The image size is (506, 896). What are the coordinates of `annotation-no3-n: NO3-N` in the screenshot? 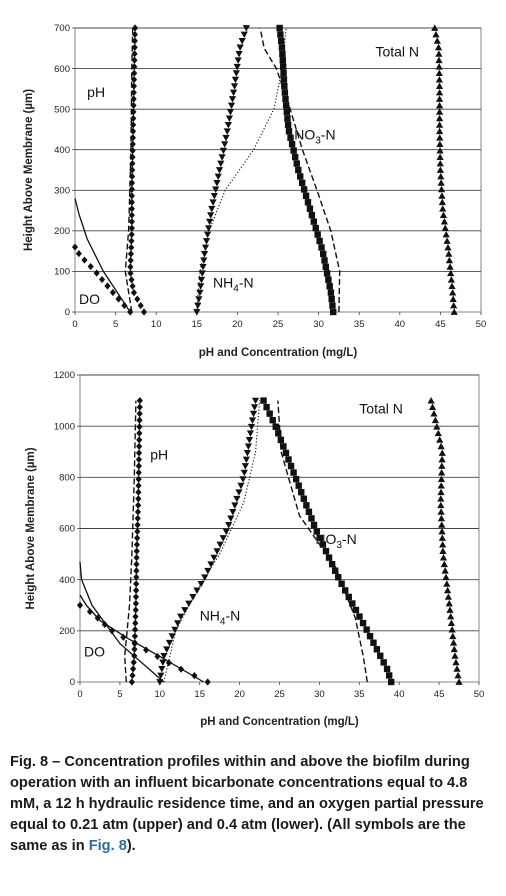 It's located at (314, 137).